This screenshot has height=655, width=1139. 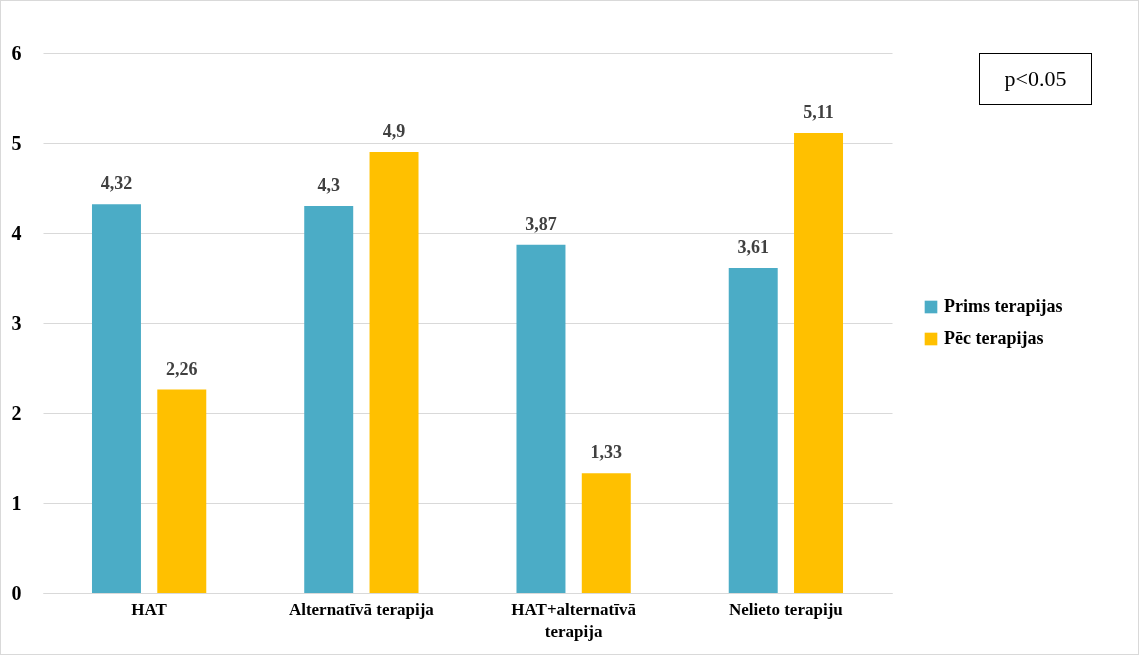 I want to click on x-tick-label: Nelieto terapiju, so click(x=785, y=609).